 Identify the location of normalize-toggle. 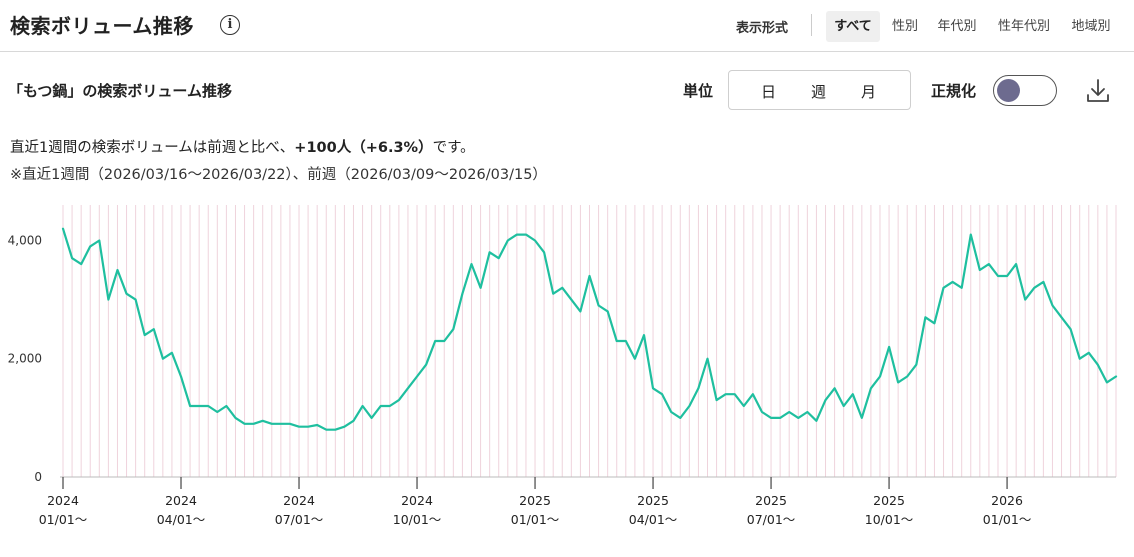
(1025, 90).